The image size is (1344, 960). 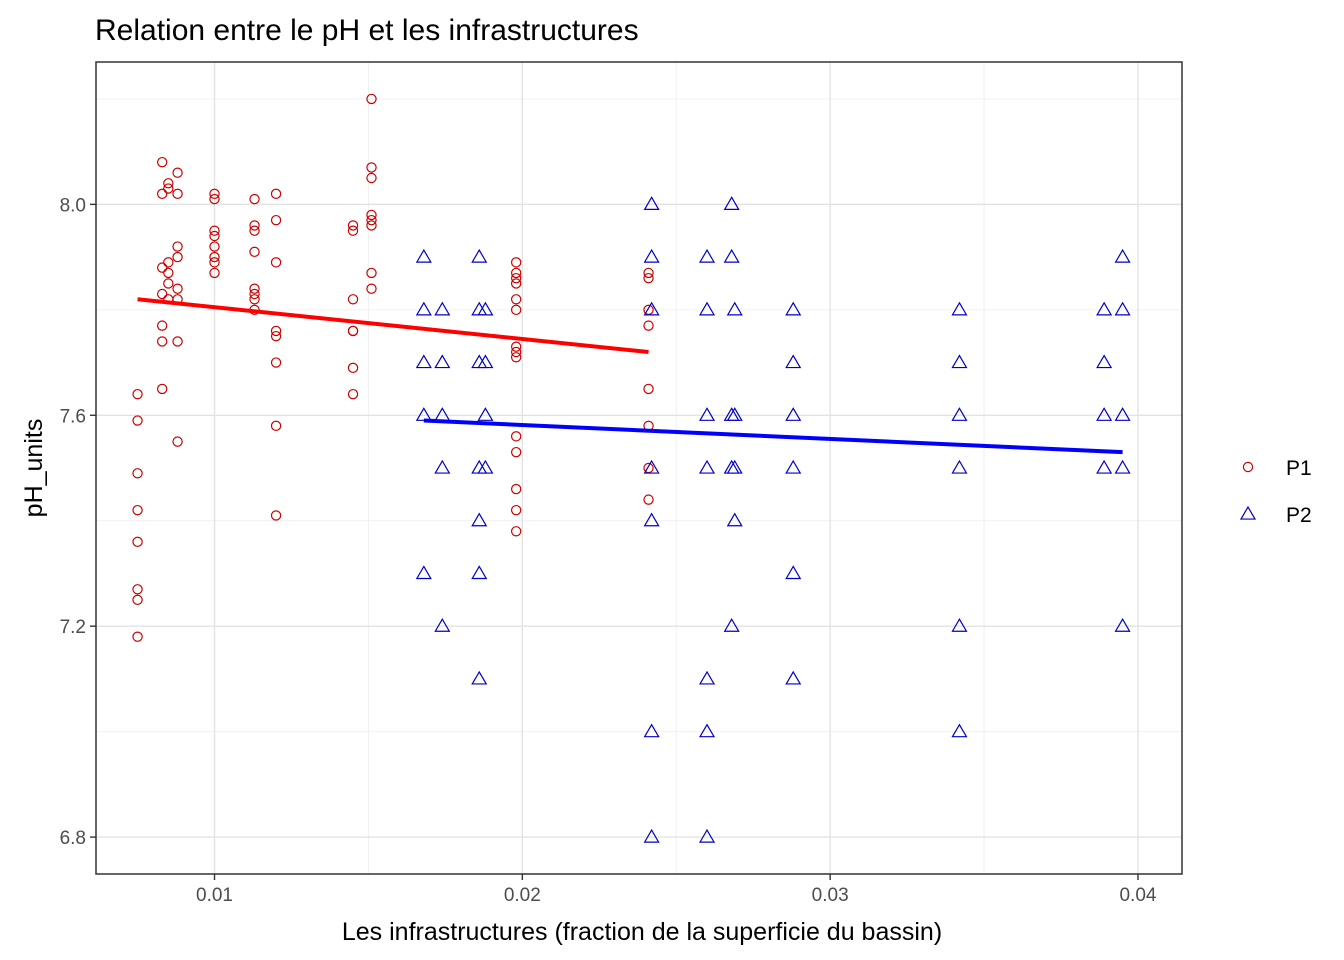 What do you see at coordinates (1275, 492) in the screenshot?
I see `legend: P1 P2` at bounding box center [1275, 492].